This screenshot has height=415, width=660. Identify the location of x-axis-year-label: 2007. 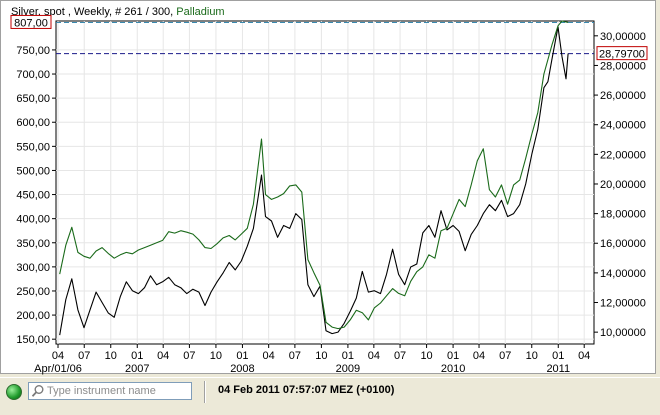
(137, 369).